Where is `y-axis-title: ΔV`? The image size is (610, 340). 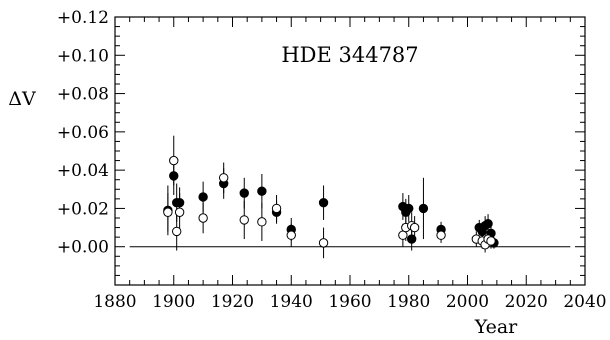
y-axis-title: ΔV is located at coordinates (22, 99).